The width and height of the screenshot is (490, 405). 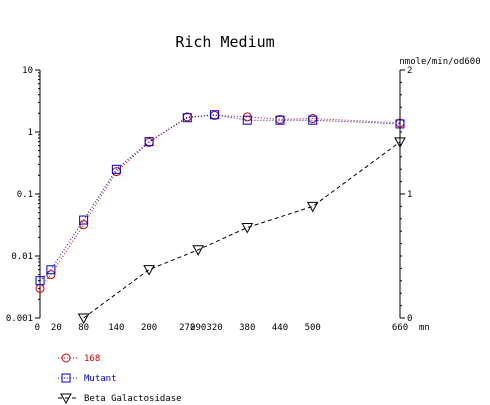 I want to click on x-tick-label: 320, so click(x=214, y=328).